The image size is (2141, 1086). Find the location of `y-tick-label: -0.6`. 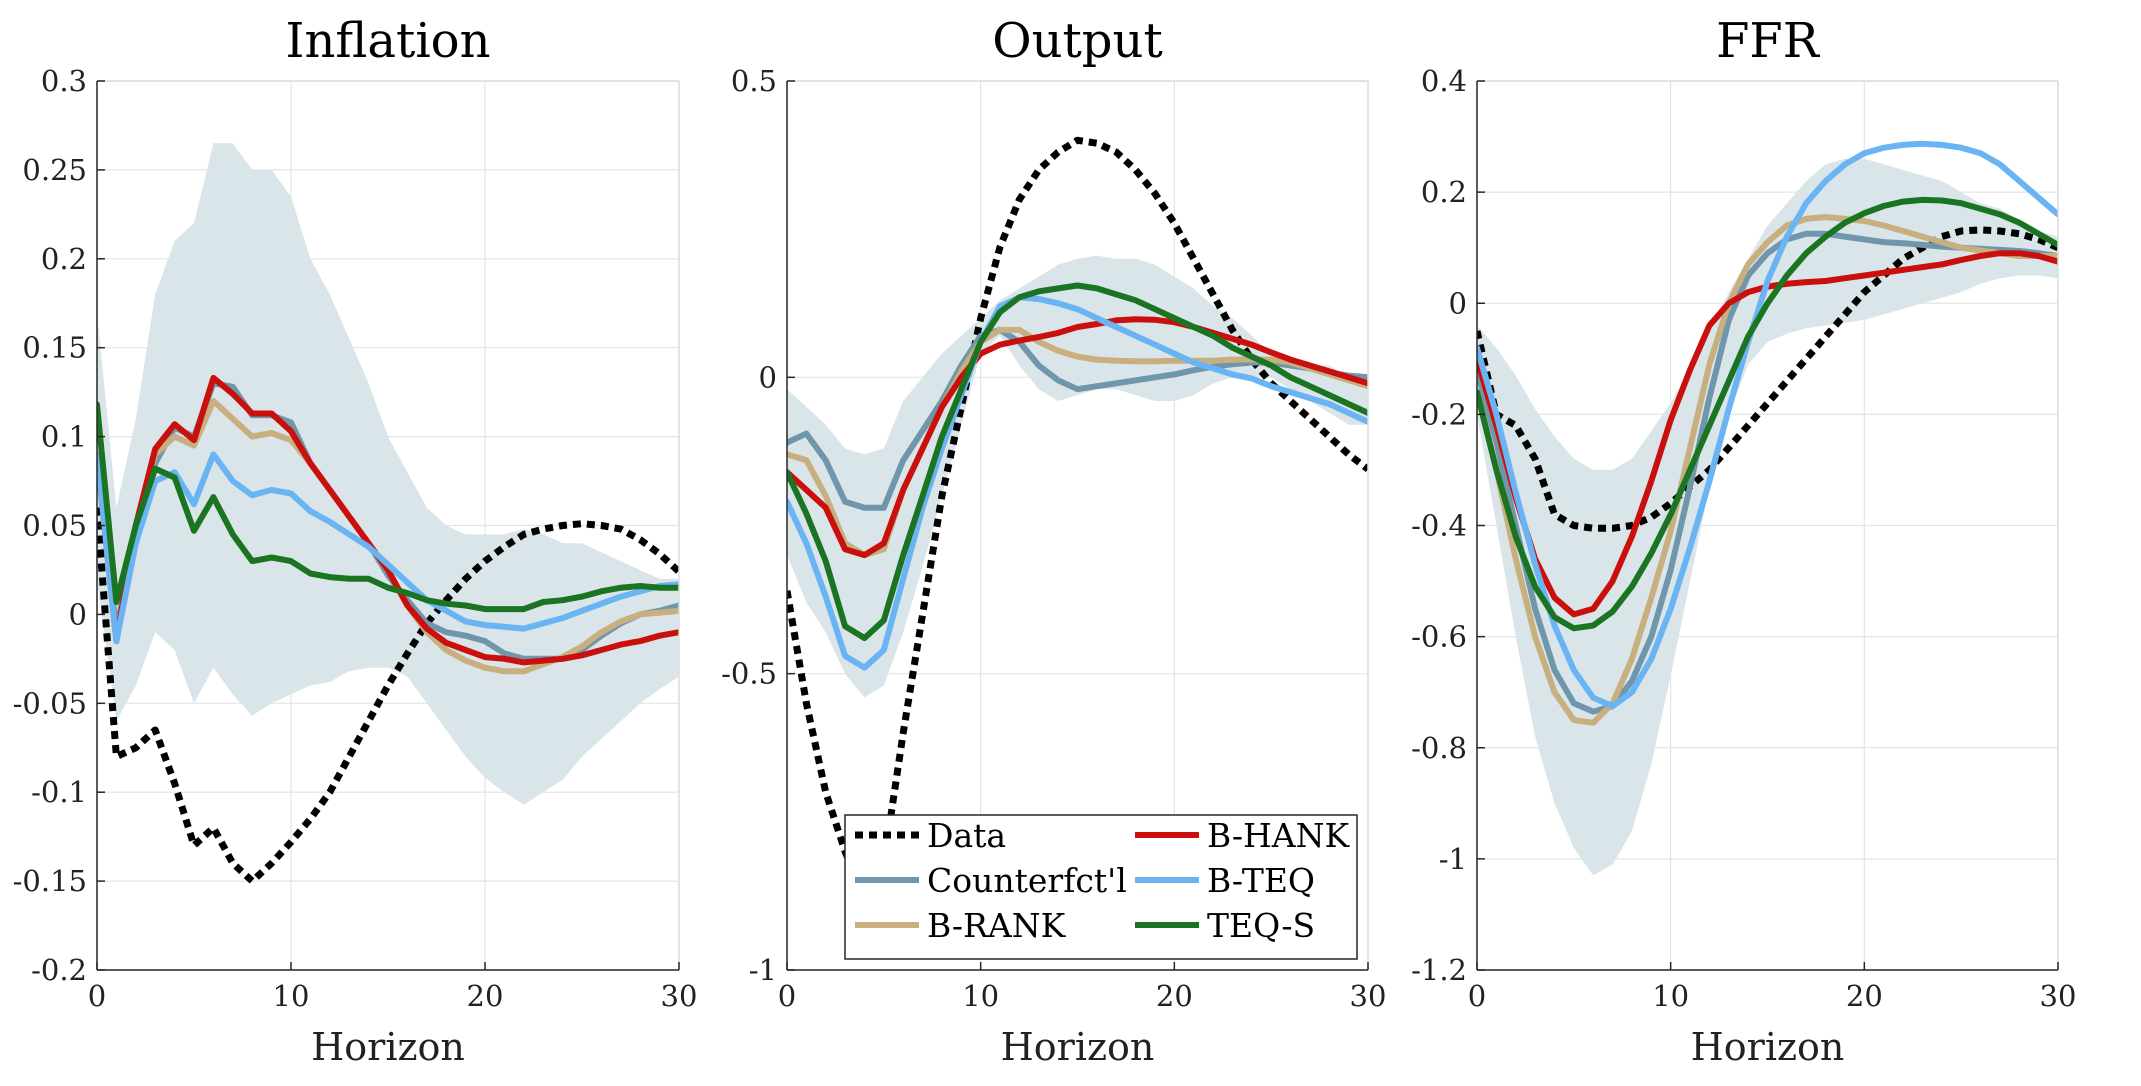

y-tick-label: -0.6 is located at coordinates (1439, 637).